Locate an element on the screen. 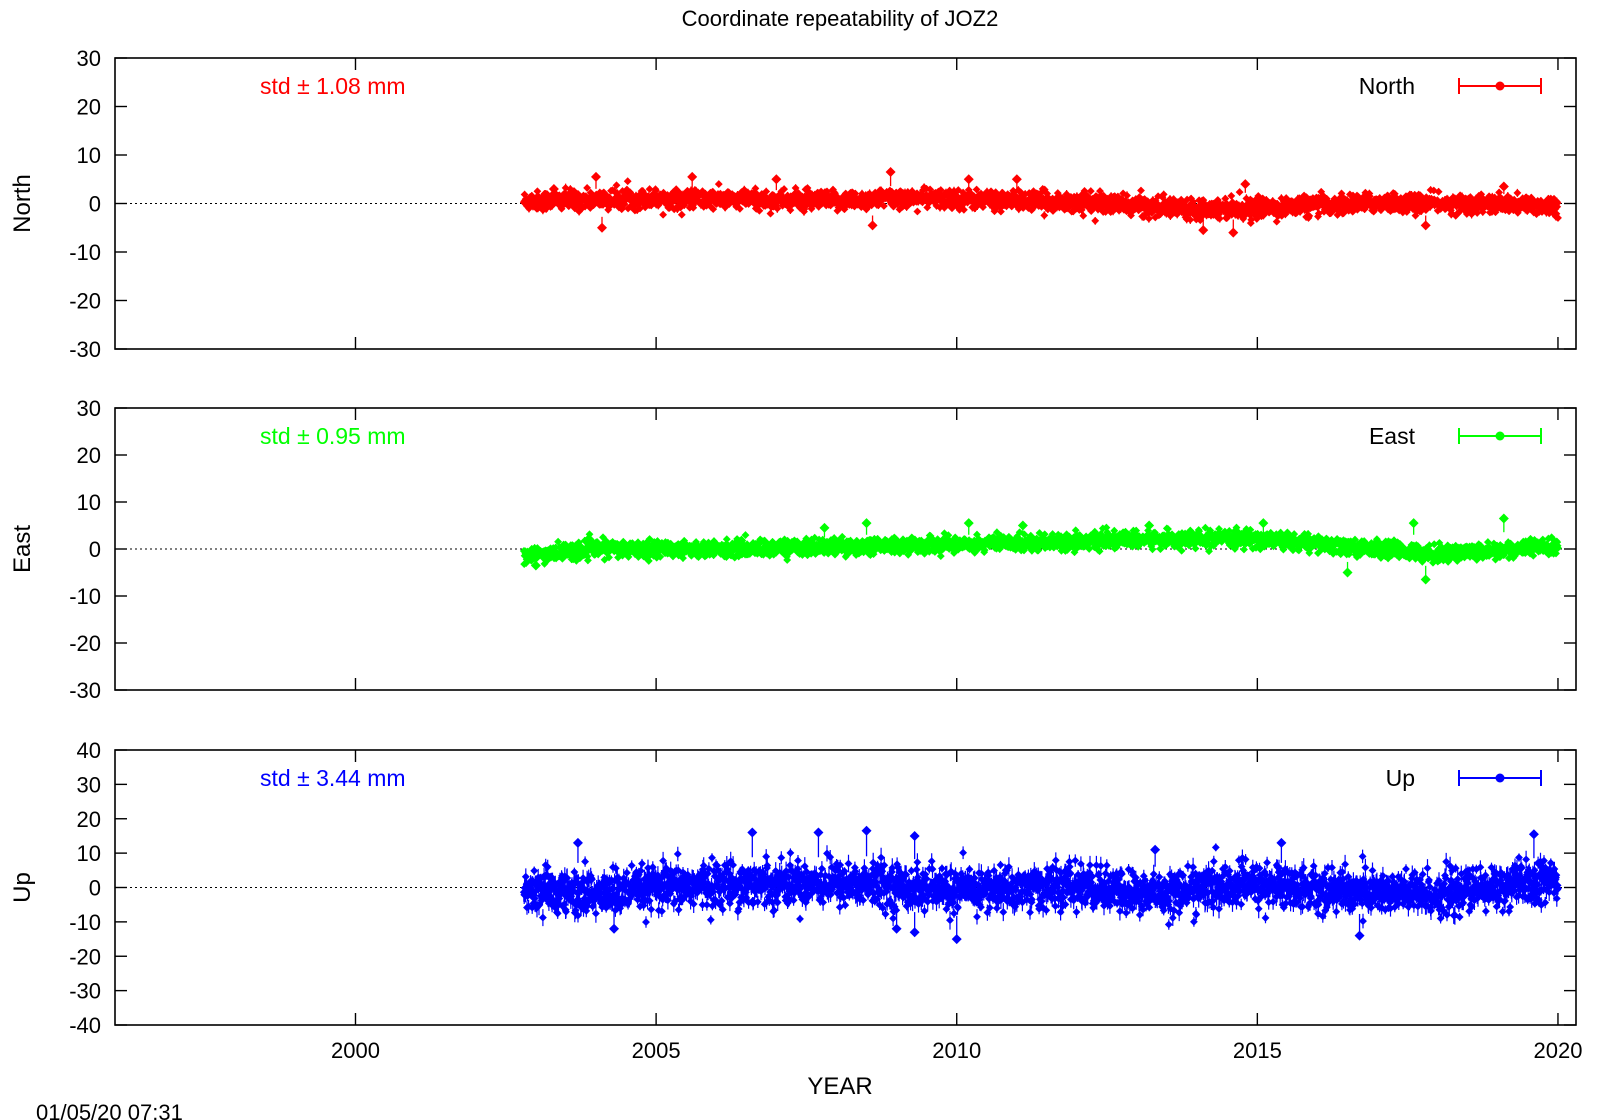 The image size is (1600, 1120). series-up is located at coordinates (1040, 885).